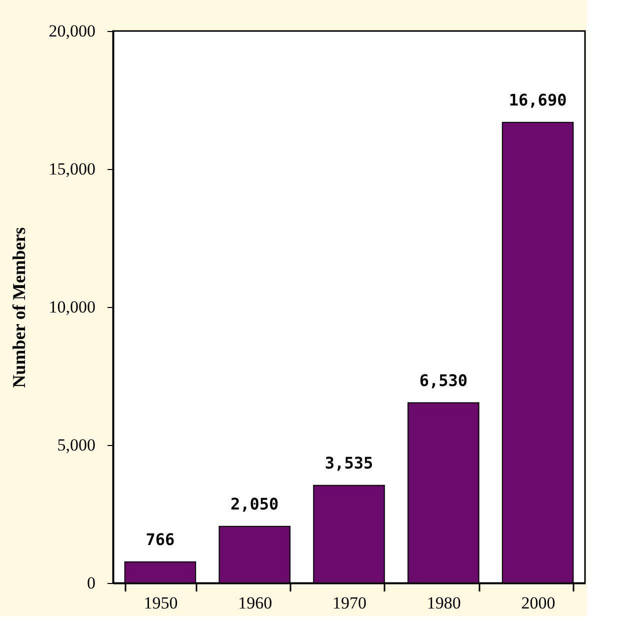 The image size is (619, 623). Describe the element at coordinates (349, 603) in the screenshot. I see `x-tick-label: 1970` at that location.